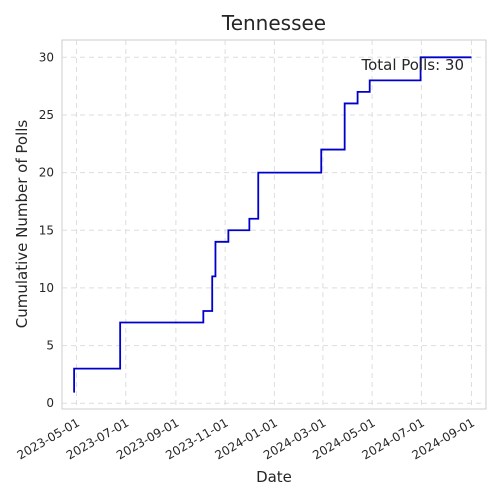  Describe the element at coordinates (46, 173) in the screenshot. I see `y-tick-label: 20` at that location.